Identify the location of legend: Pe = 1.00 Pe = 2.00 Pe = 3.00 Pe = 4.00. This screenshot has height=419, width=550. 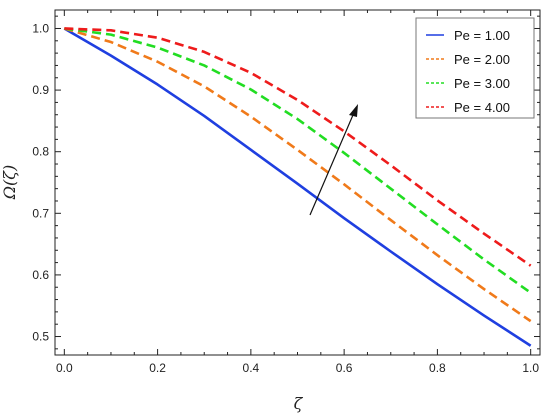
(475, 68).